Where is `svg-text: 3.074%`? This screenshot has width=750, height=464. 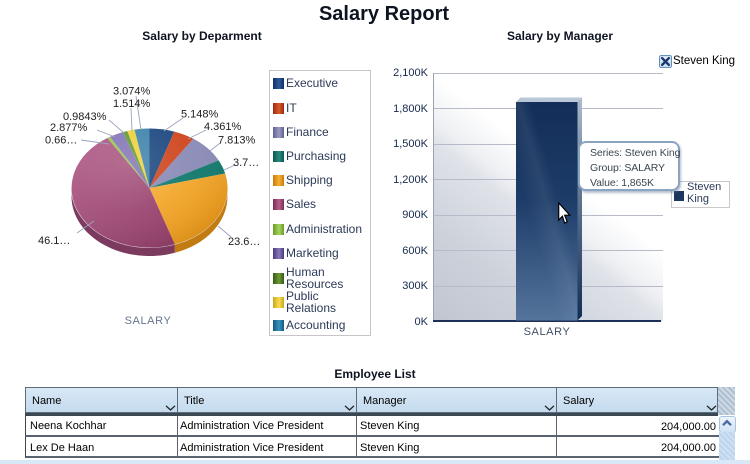
svg-text: 3.074% is located at coordinates (132, 92).